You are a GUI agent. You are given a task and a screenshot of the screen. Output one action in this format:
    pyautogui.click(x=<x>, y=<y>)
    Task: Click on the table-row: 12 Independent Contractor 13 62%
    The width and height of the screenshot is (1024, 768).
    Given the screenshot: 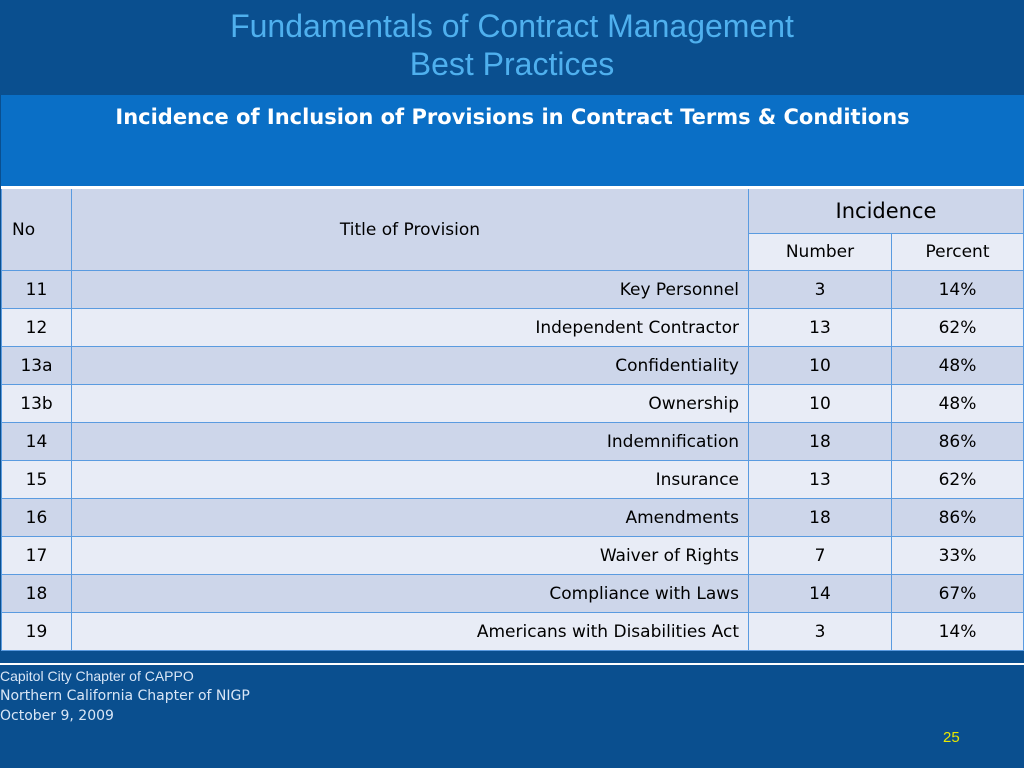 What is the action you would take?
    pyautogui.click(x=512, y=327)
    